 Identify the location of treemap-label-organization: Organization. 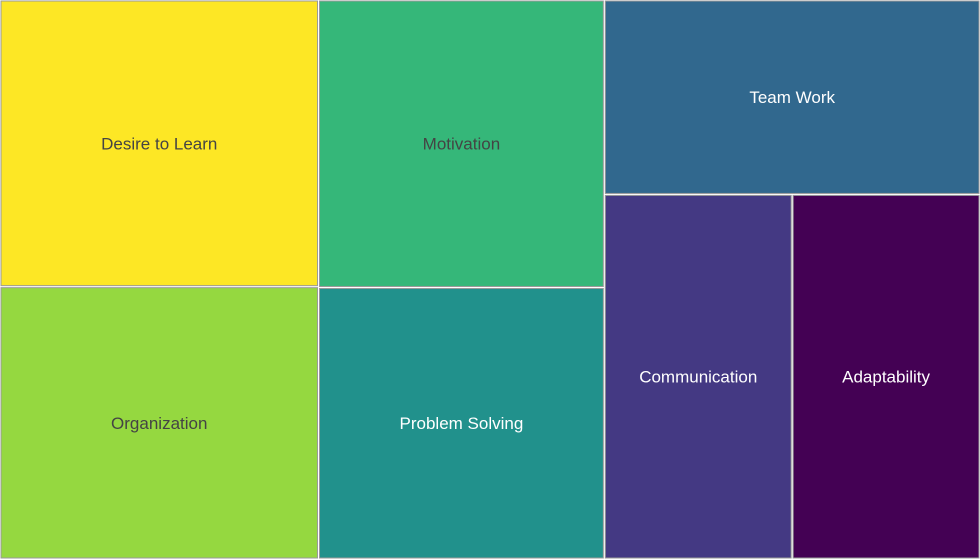
(159, 423).